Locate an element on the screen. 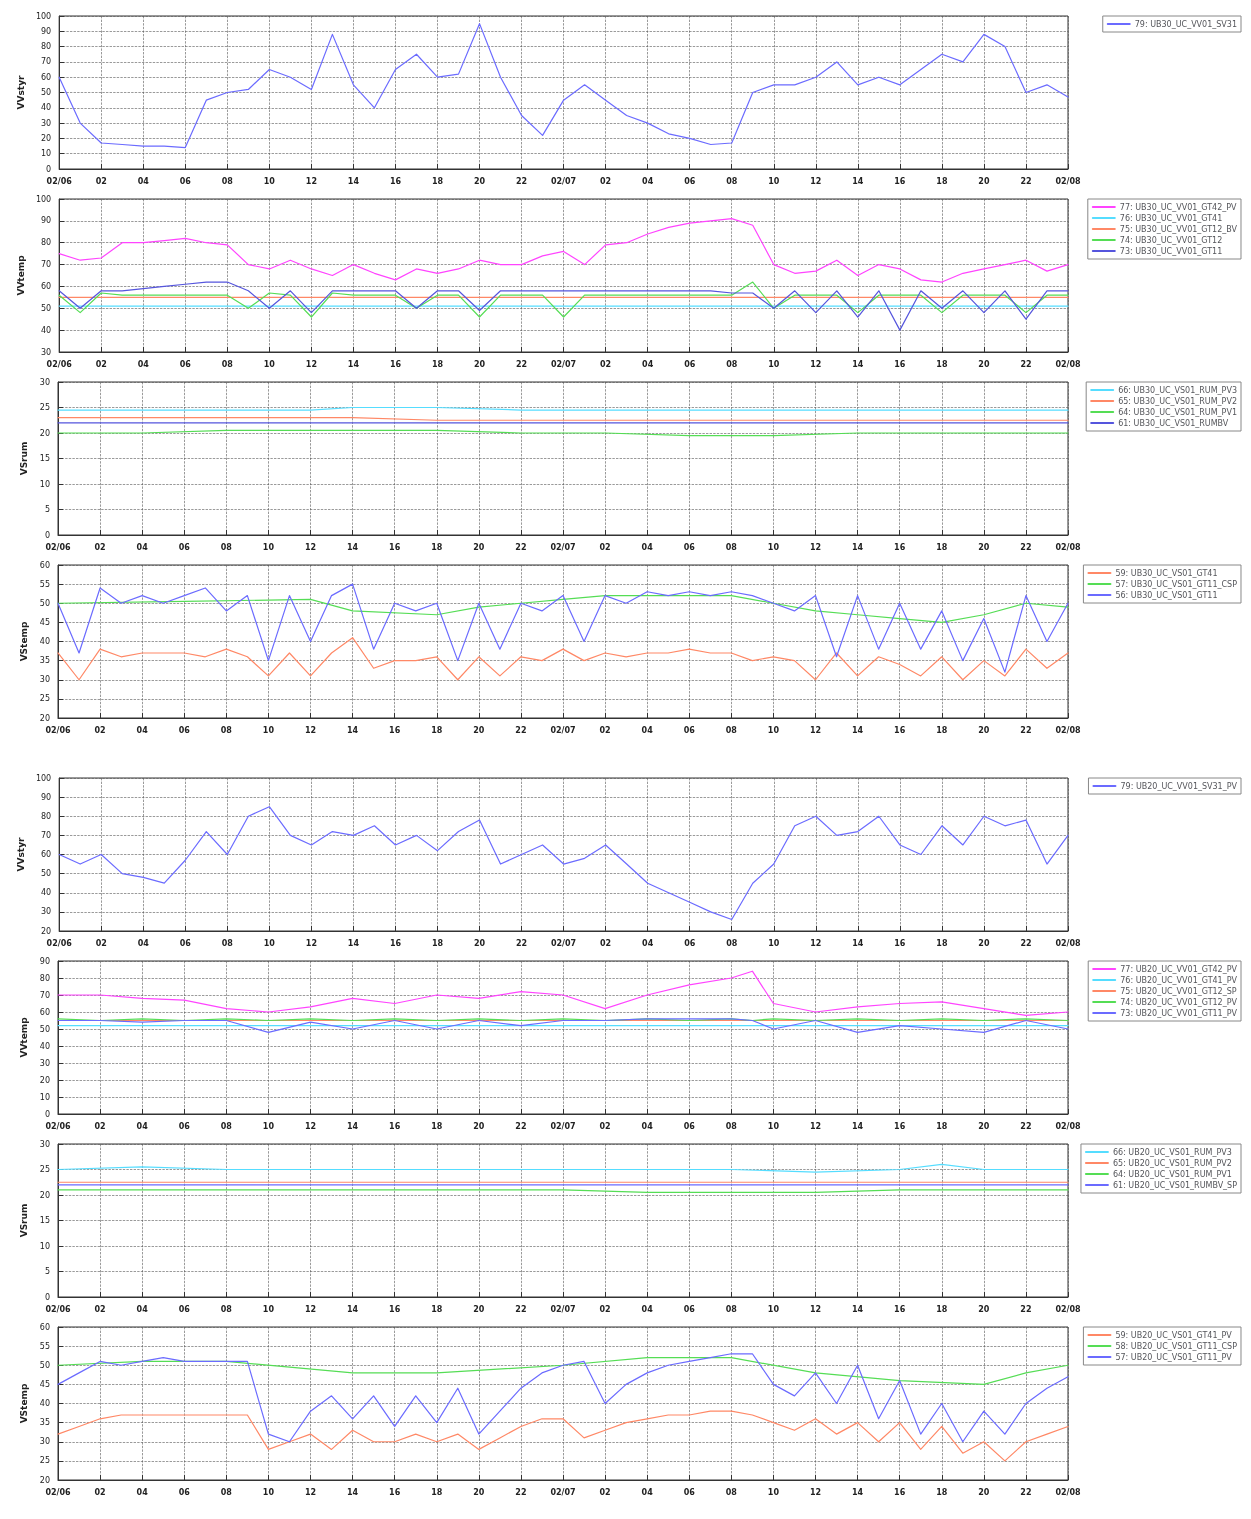 This screenshot has height=1519, width=1251. legend-label: 56: UB30_UC_VS01_GT11 is located at coordinates (1166, 595).